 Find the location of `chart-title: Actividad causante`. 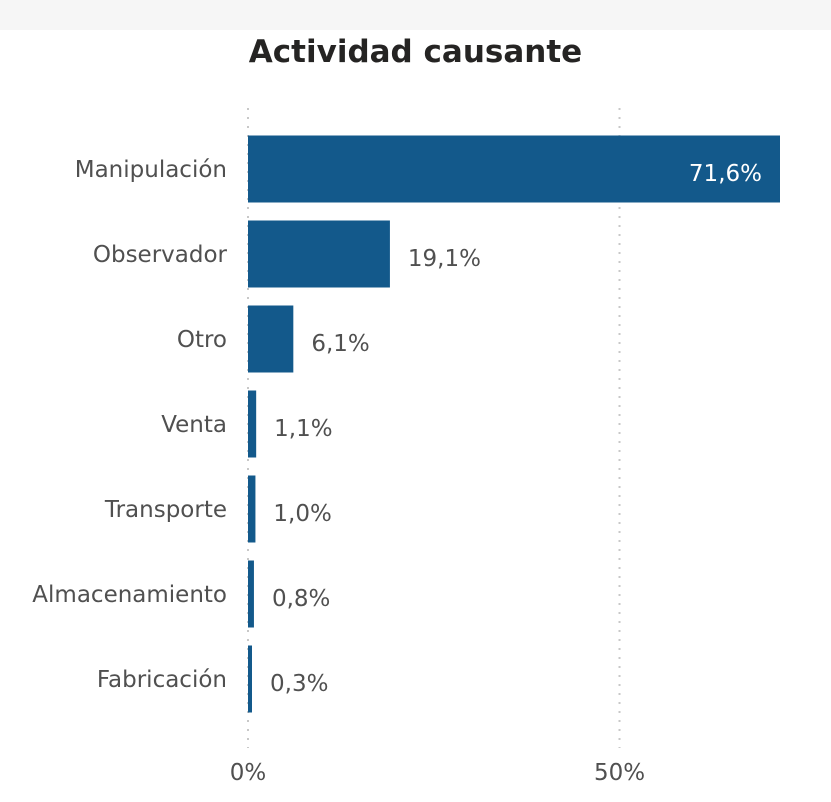

chart-title: Actividad causante is located at coordinates (415, 52).